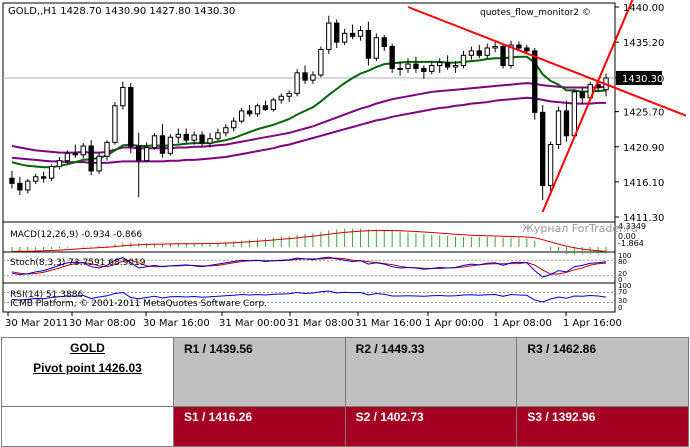  Describe the element at coordinates (46, 295) in the screenshot. I see `rsi-label: RSI(14) 51.3886` at that location.